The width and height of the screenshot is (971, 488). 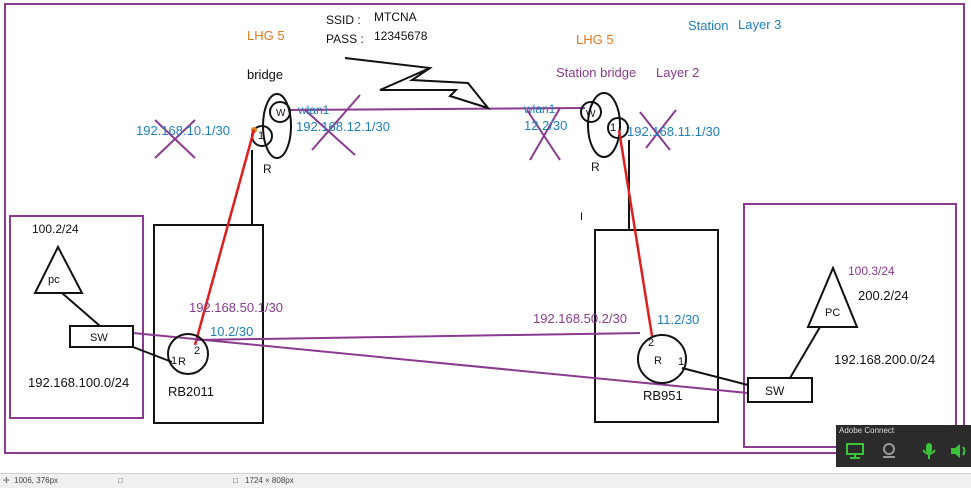 I want to click on right-pc-icon, so click(x=832, y=296).